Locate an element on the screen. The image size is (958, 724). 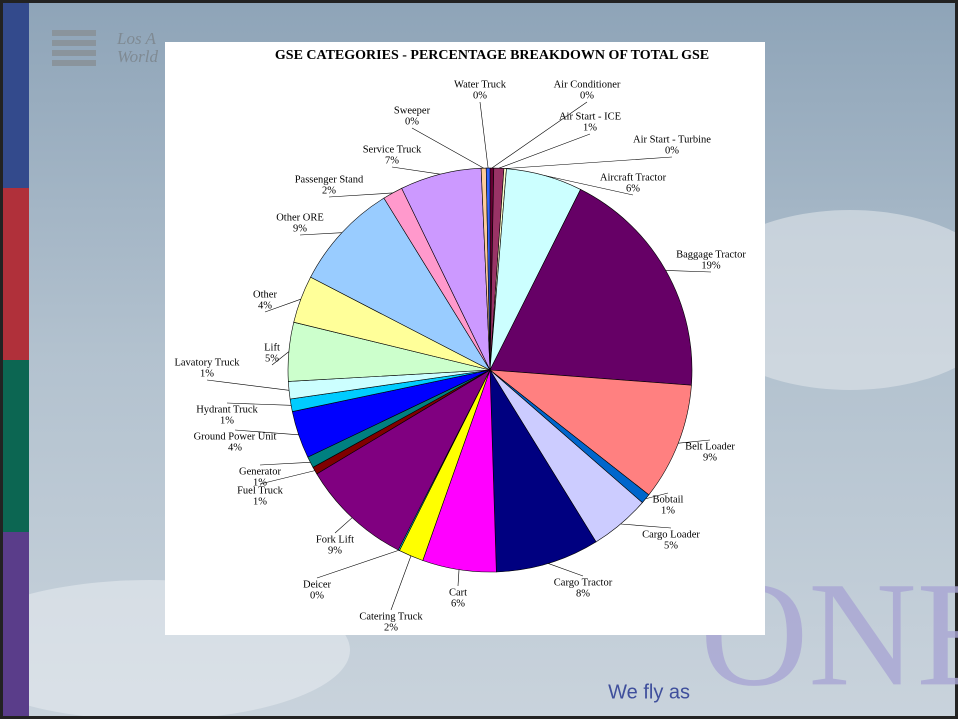
slice-label: Cargo Tractor is located at coordinates (583, 582).